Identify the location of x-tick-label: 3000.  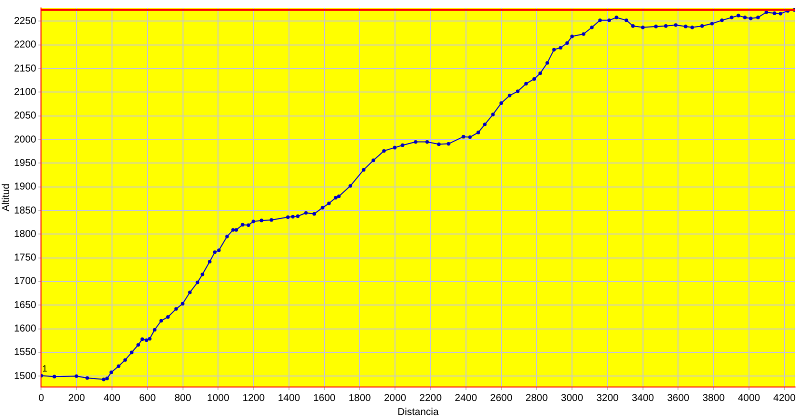
(572, 398).